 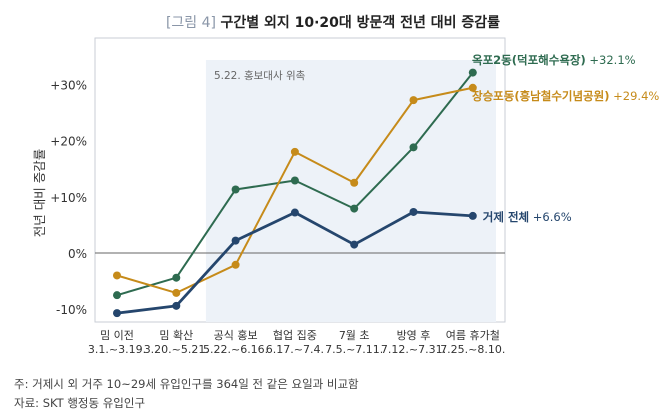 I want to click on footnote-source: 자료: SKT 행정동 유입인구, so click(x=80, y=403).